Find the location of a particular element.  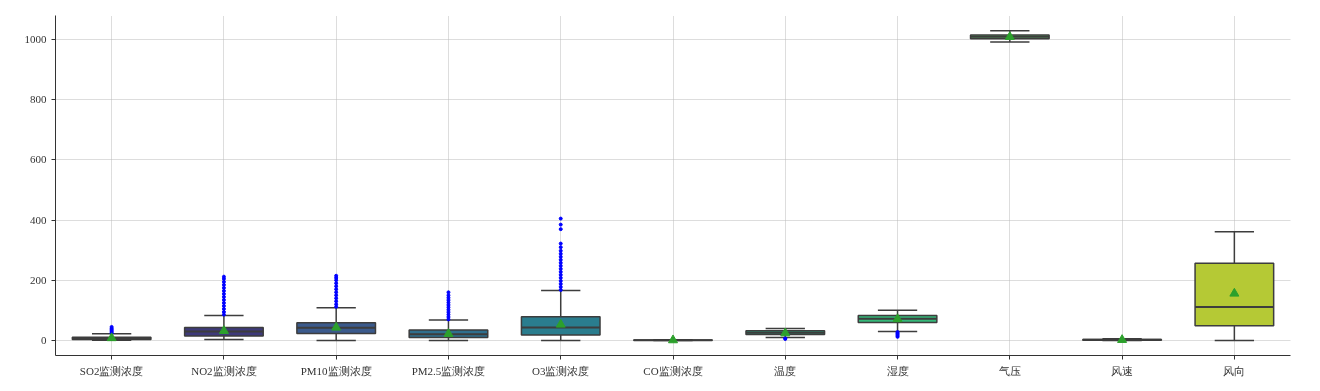

x-tick-label: 温度 is located at coordinates (785, 370).